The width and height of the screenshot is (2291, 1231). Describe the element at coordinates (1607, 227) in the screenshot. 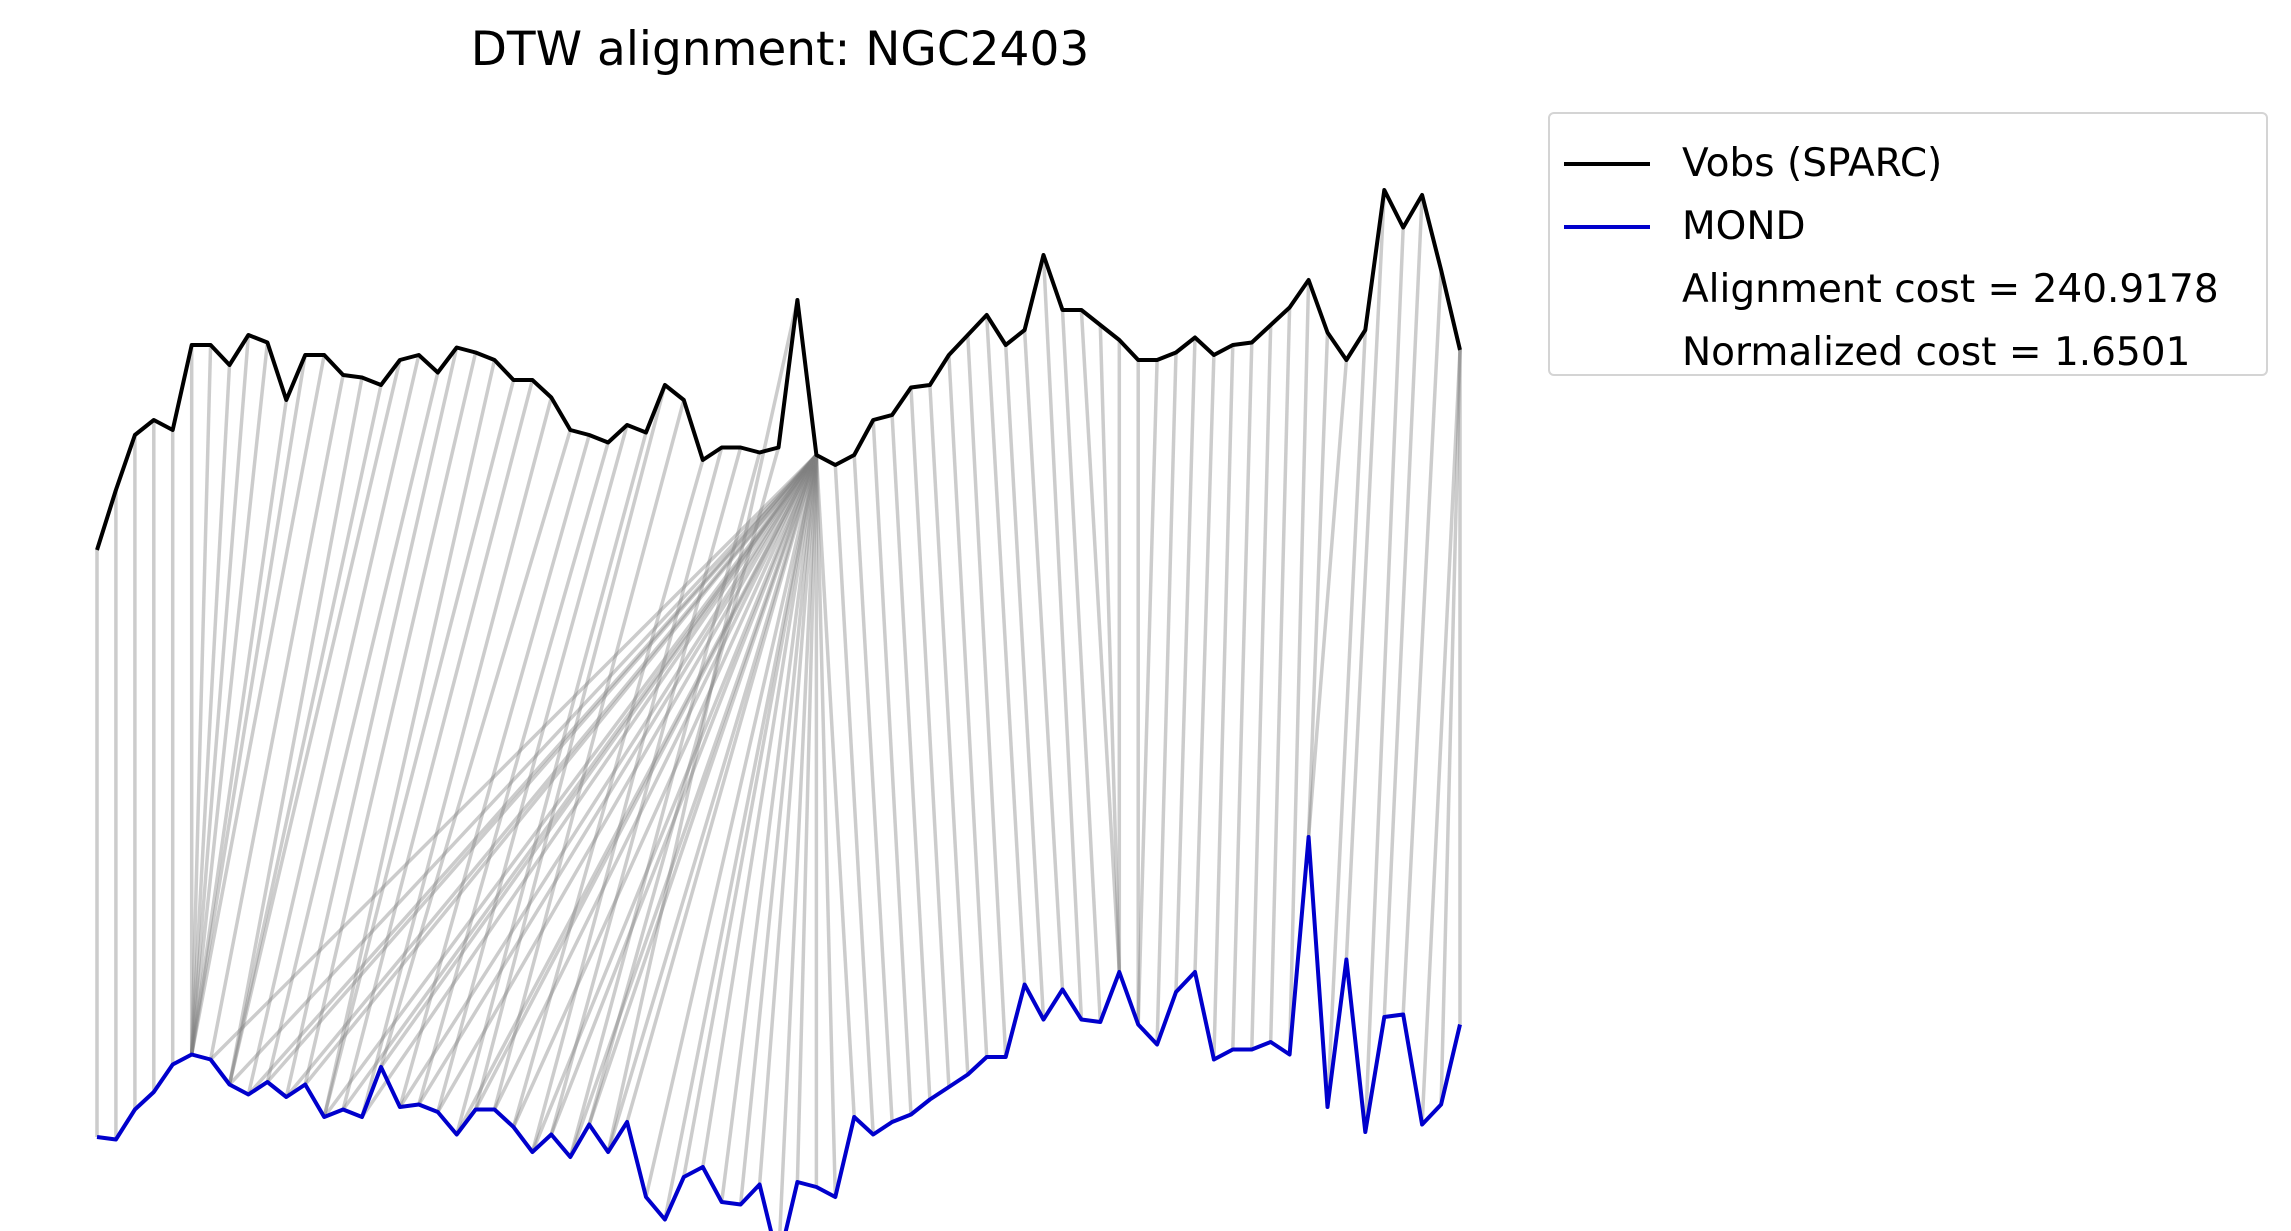

I see `mond-legend-swatch` at that location.